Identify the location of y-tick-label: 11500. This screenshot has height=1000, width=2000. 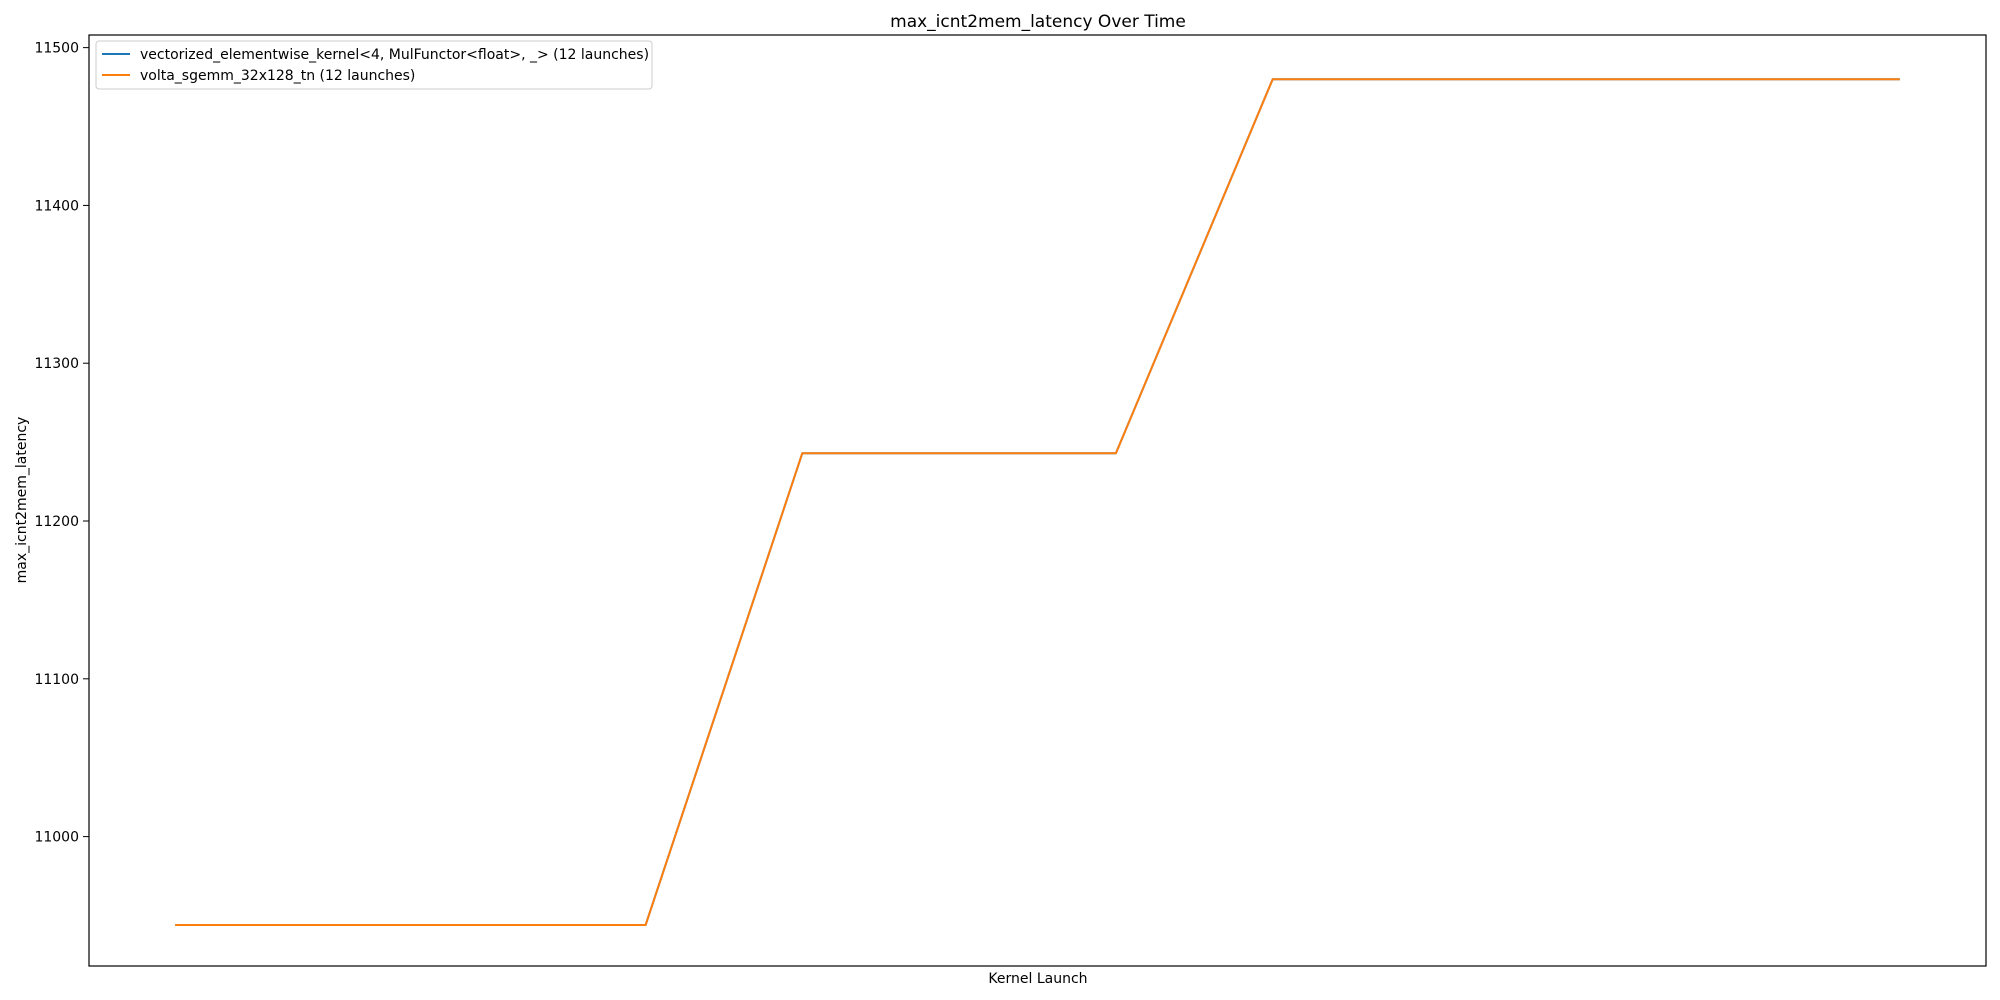
(56, 49).